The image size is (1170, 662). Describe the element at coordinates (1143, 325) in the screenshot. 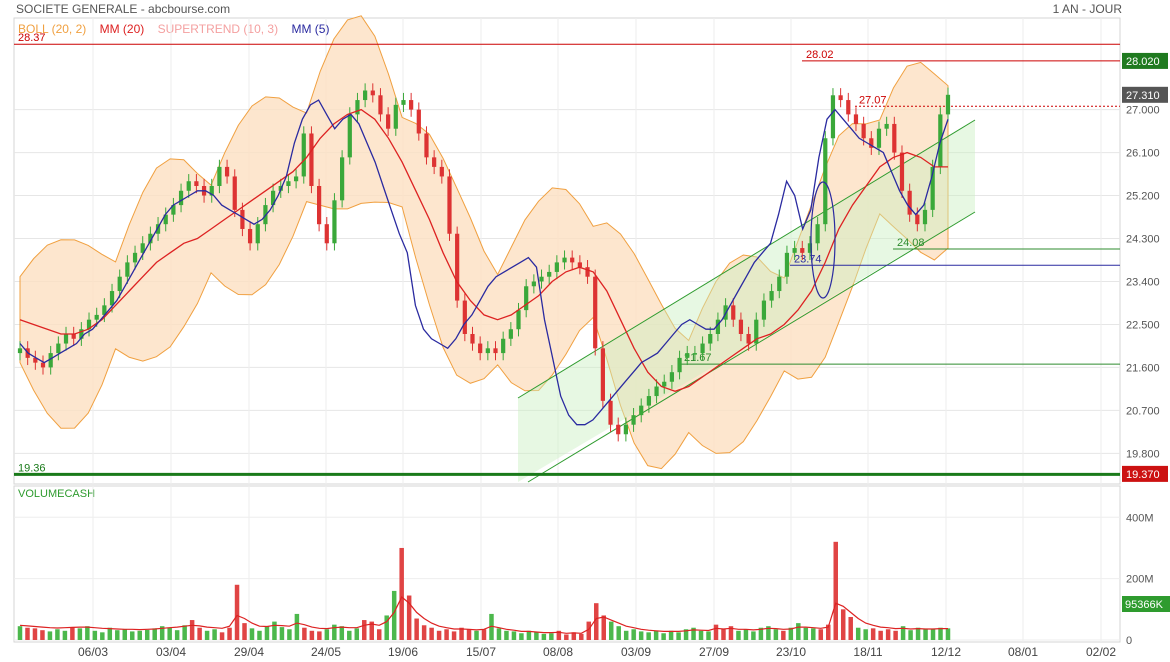

I see `price-tick-label: 22.500` at that location.